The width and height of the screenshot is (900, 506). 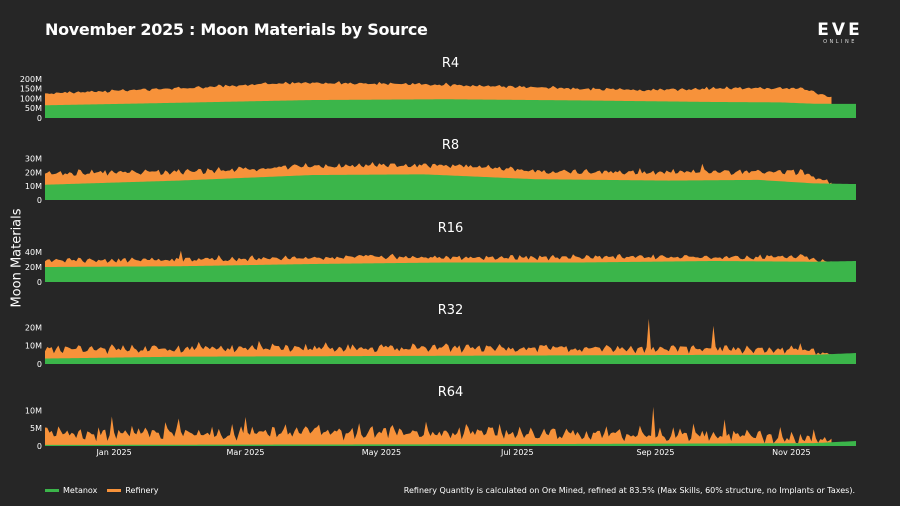 What do you see at coordinates (451, 310) in the screenshot?
I see `panel-title-r32: R32` at bounding box center [451, 310].